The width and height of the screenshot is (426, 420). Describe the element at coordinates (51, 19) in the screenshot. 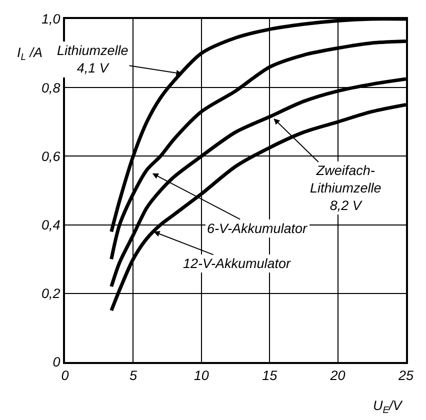

I see `y-tick-label: 1,0` at that location.